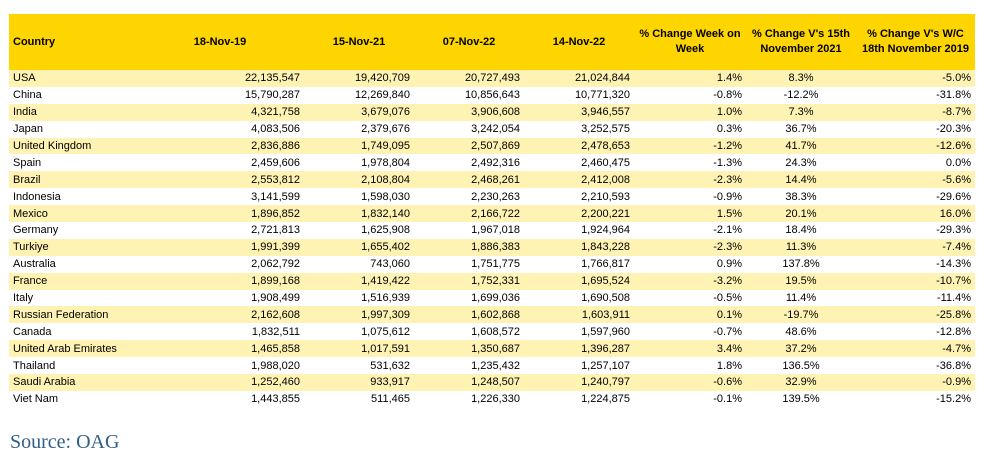 This screenshot has width=986, height=463. I want to click on cell-14-nov-22: 1,843,228, so click(579, 247).